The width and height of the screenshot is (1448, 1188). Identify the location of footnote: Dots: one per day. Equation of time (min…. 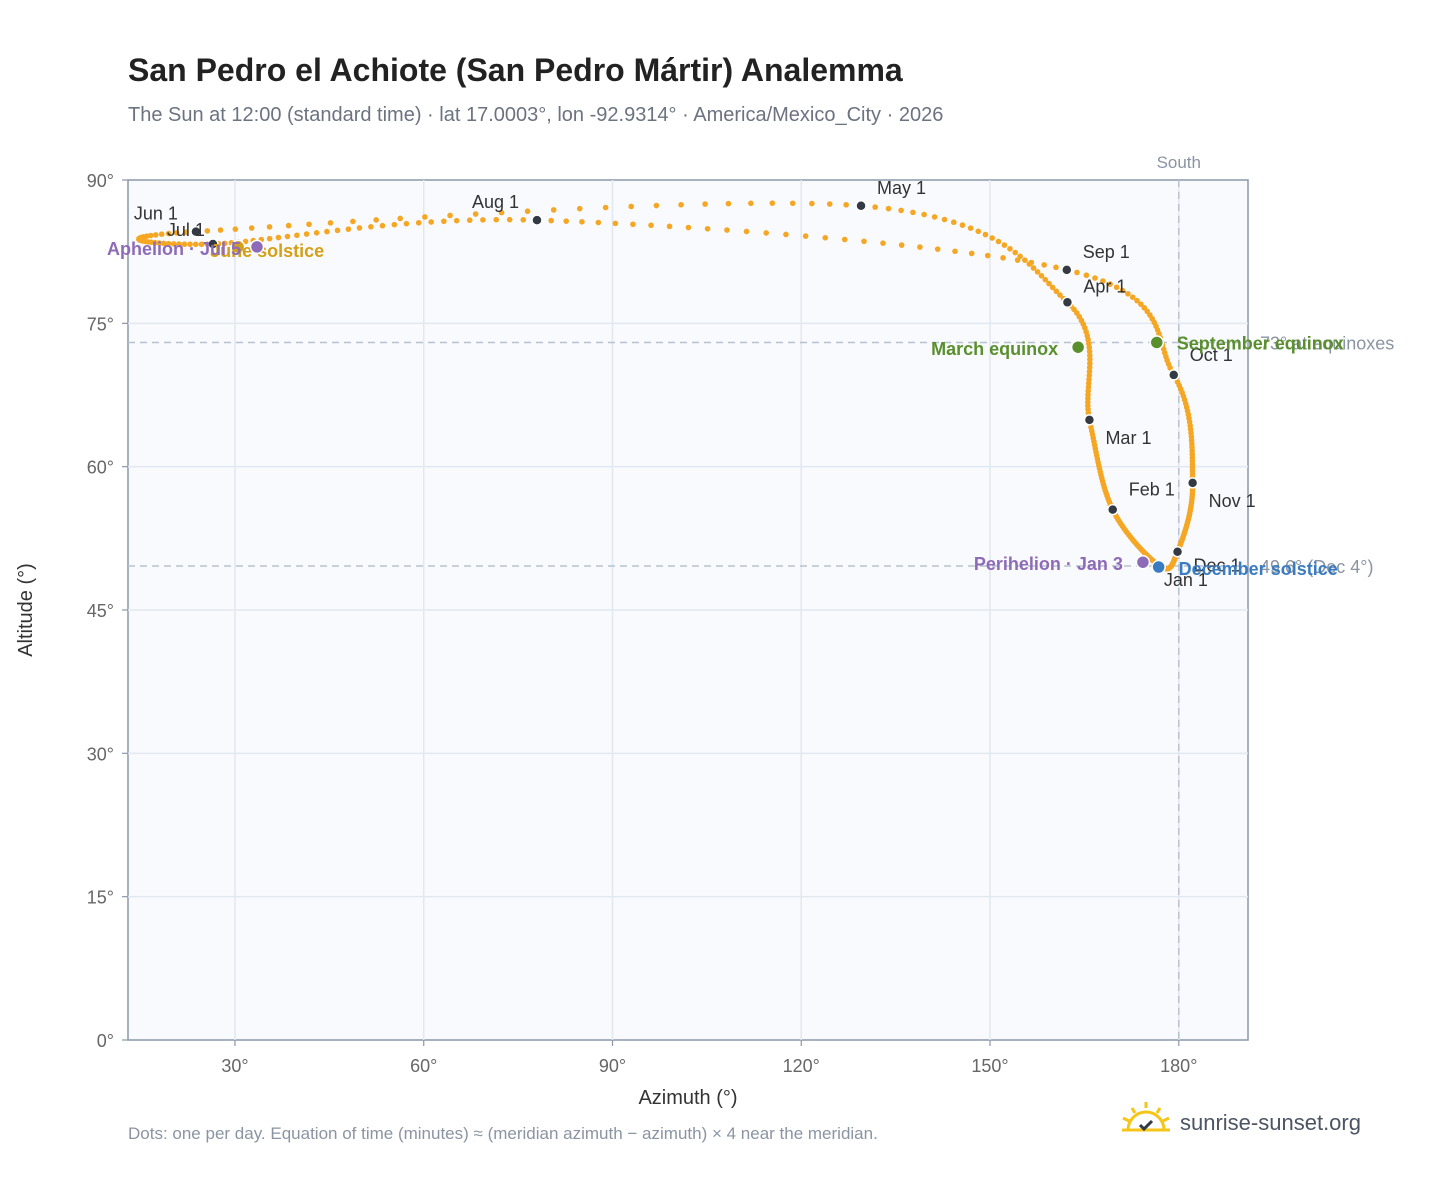
(503, 1133).